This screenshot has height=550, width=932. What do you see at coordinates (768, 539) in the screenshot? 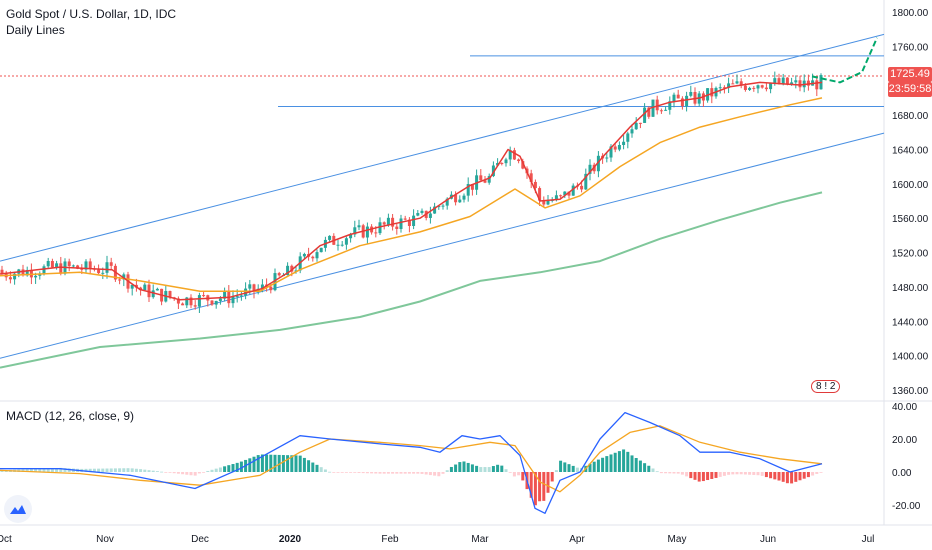
I see `time-axis-tick: Jun` at bounding box center [768, 539].